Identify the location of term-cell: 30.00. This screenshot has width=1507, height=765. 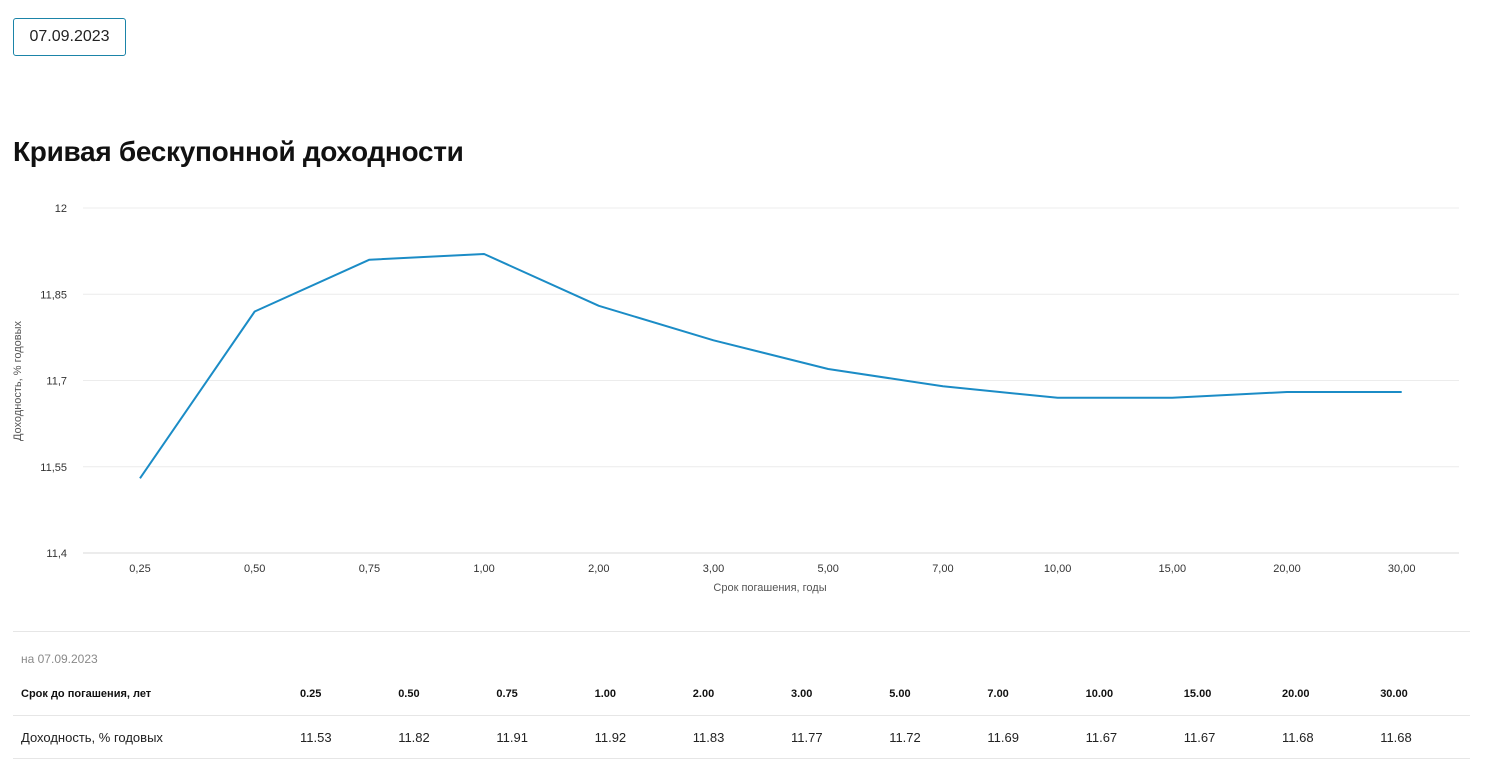
(1394, 694).